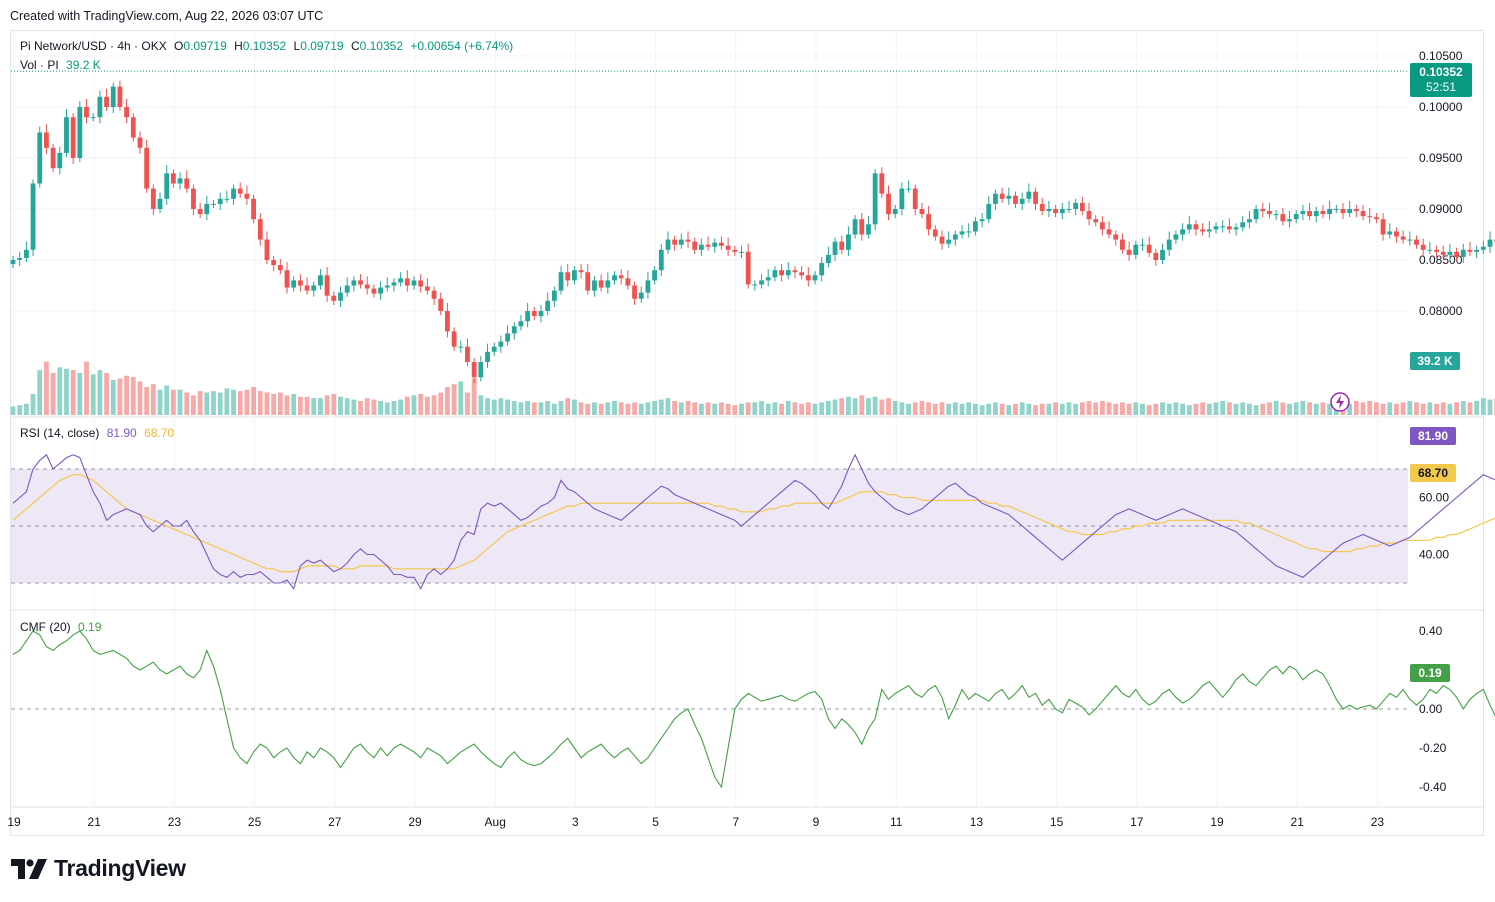 This screenshot has width=1495, height=902. I want to click on x-tick-label: 25, so click(255, 822).